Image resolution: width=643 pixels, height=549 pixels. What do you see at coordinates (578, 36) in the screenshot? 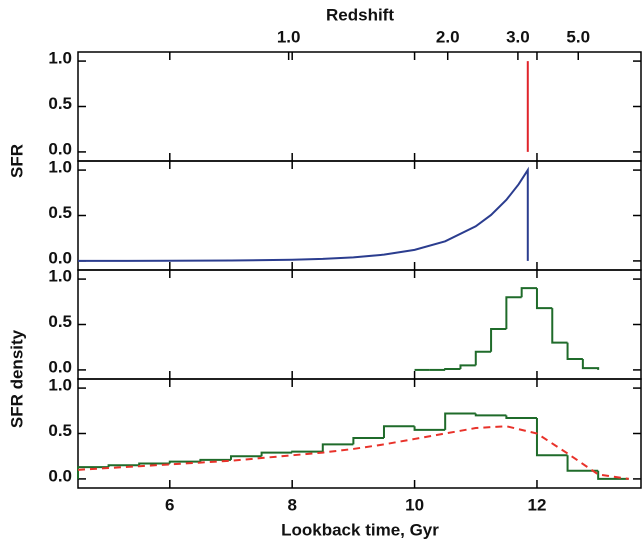
I see `x2-tick-label: 5.0` at bounding box center [578, 36].